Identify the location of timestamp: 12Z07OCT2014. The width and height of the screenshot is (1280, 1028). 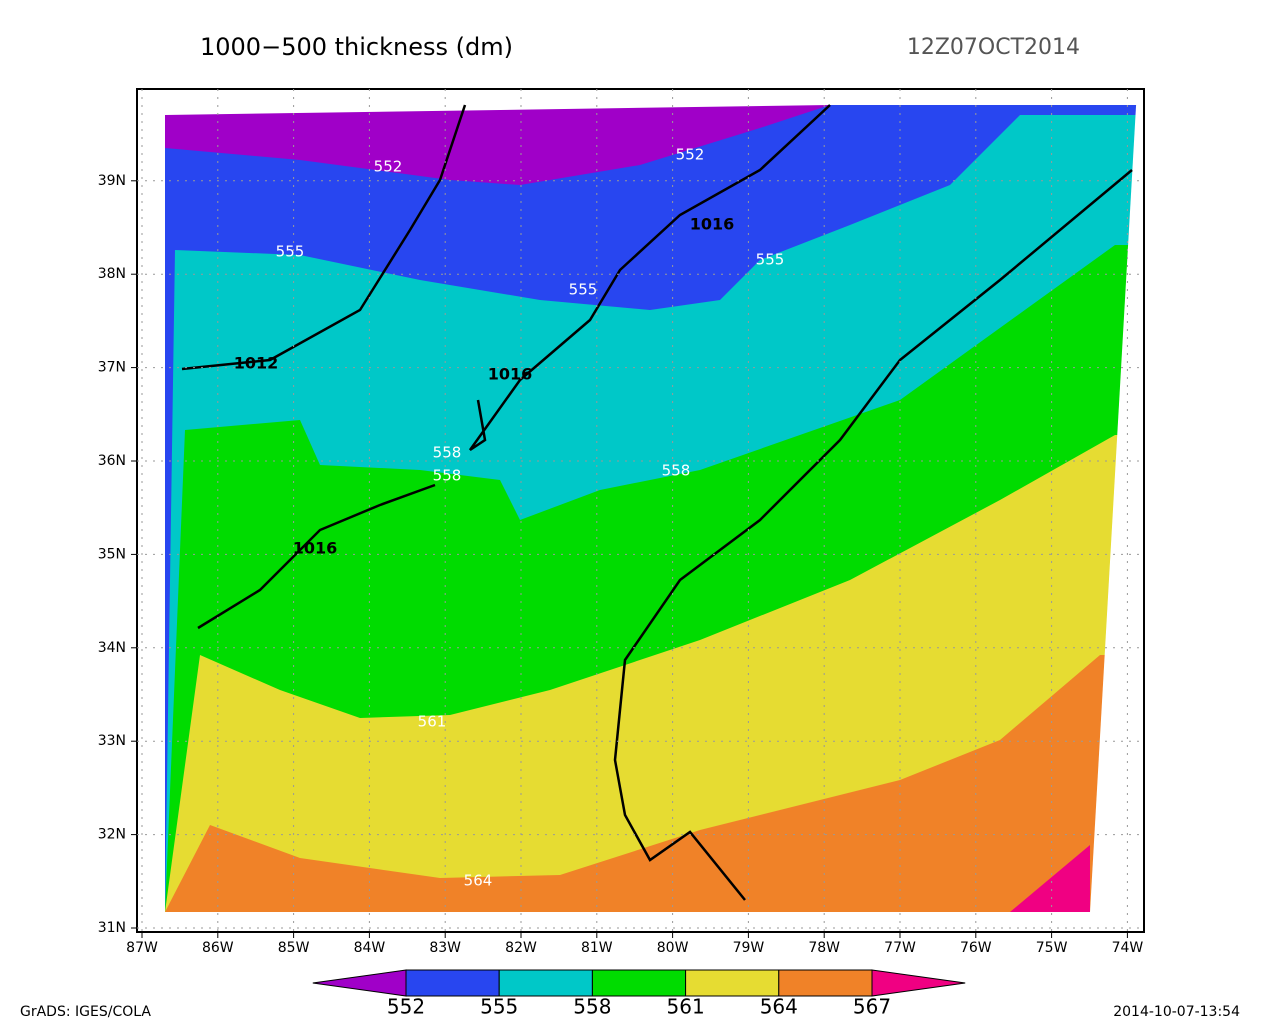
(993, 47).